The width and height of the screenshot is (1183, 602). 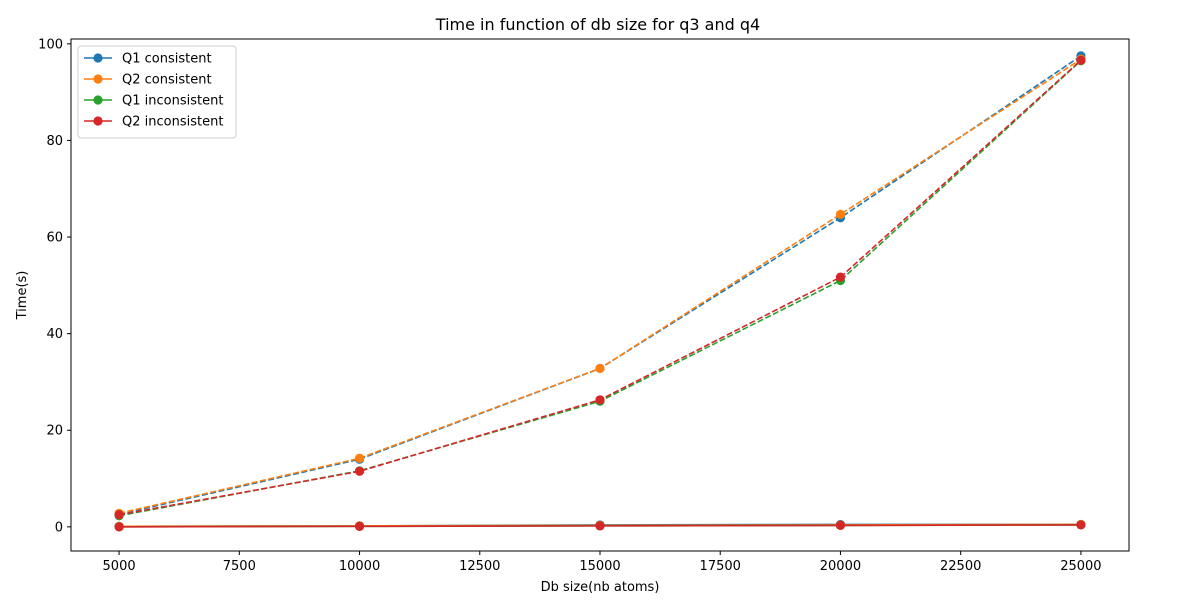 I want to click on x-tick-label-4: 15000, so click(x=599, y=566).